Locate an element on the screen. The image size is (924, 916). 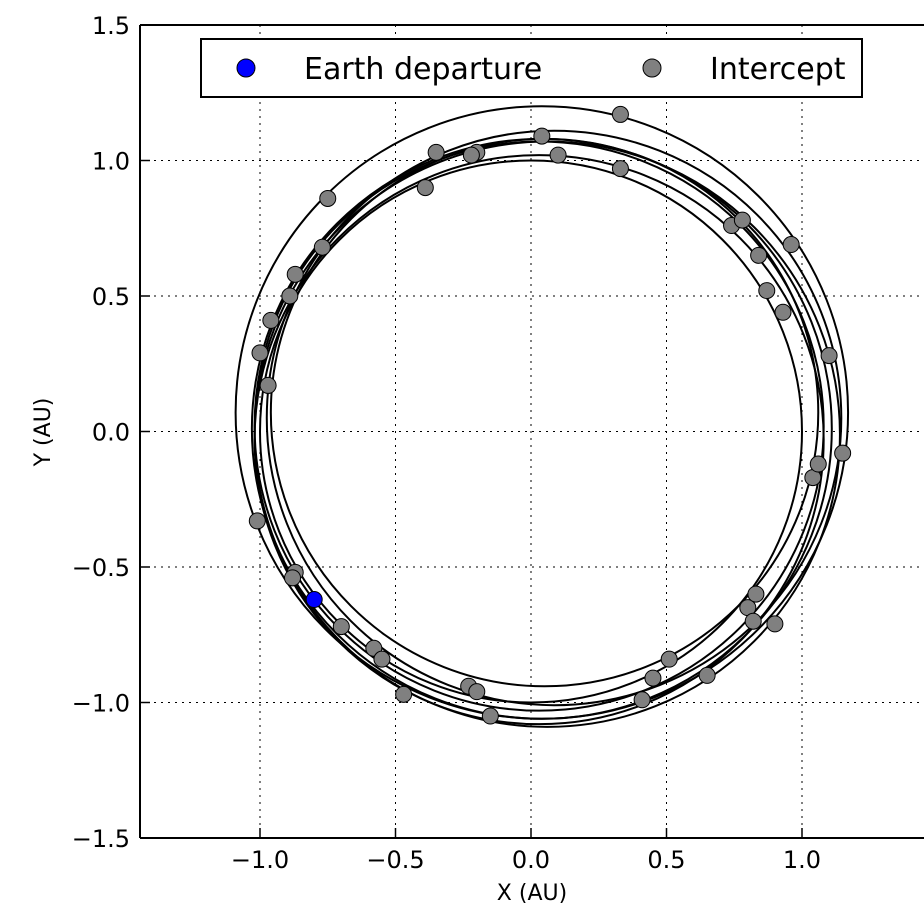
y-tick-label: 1.0 is located at coordinates (111, 162).